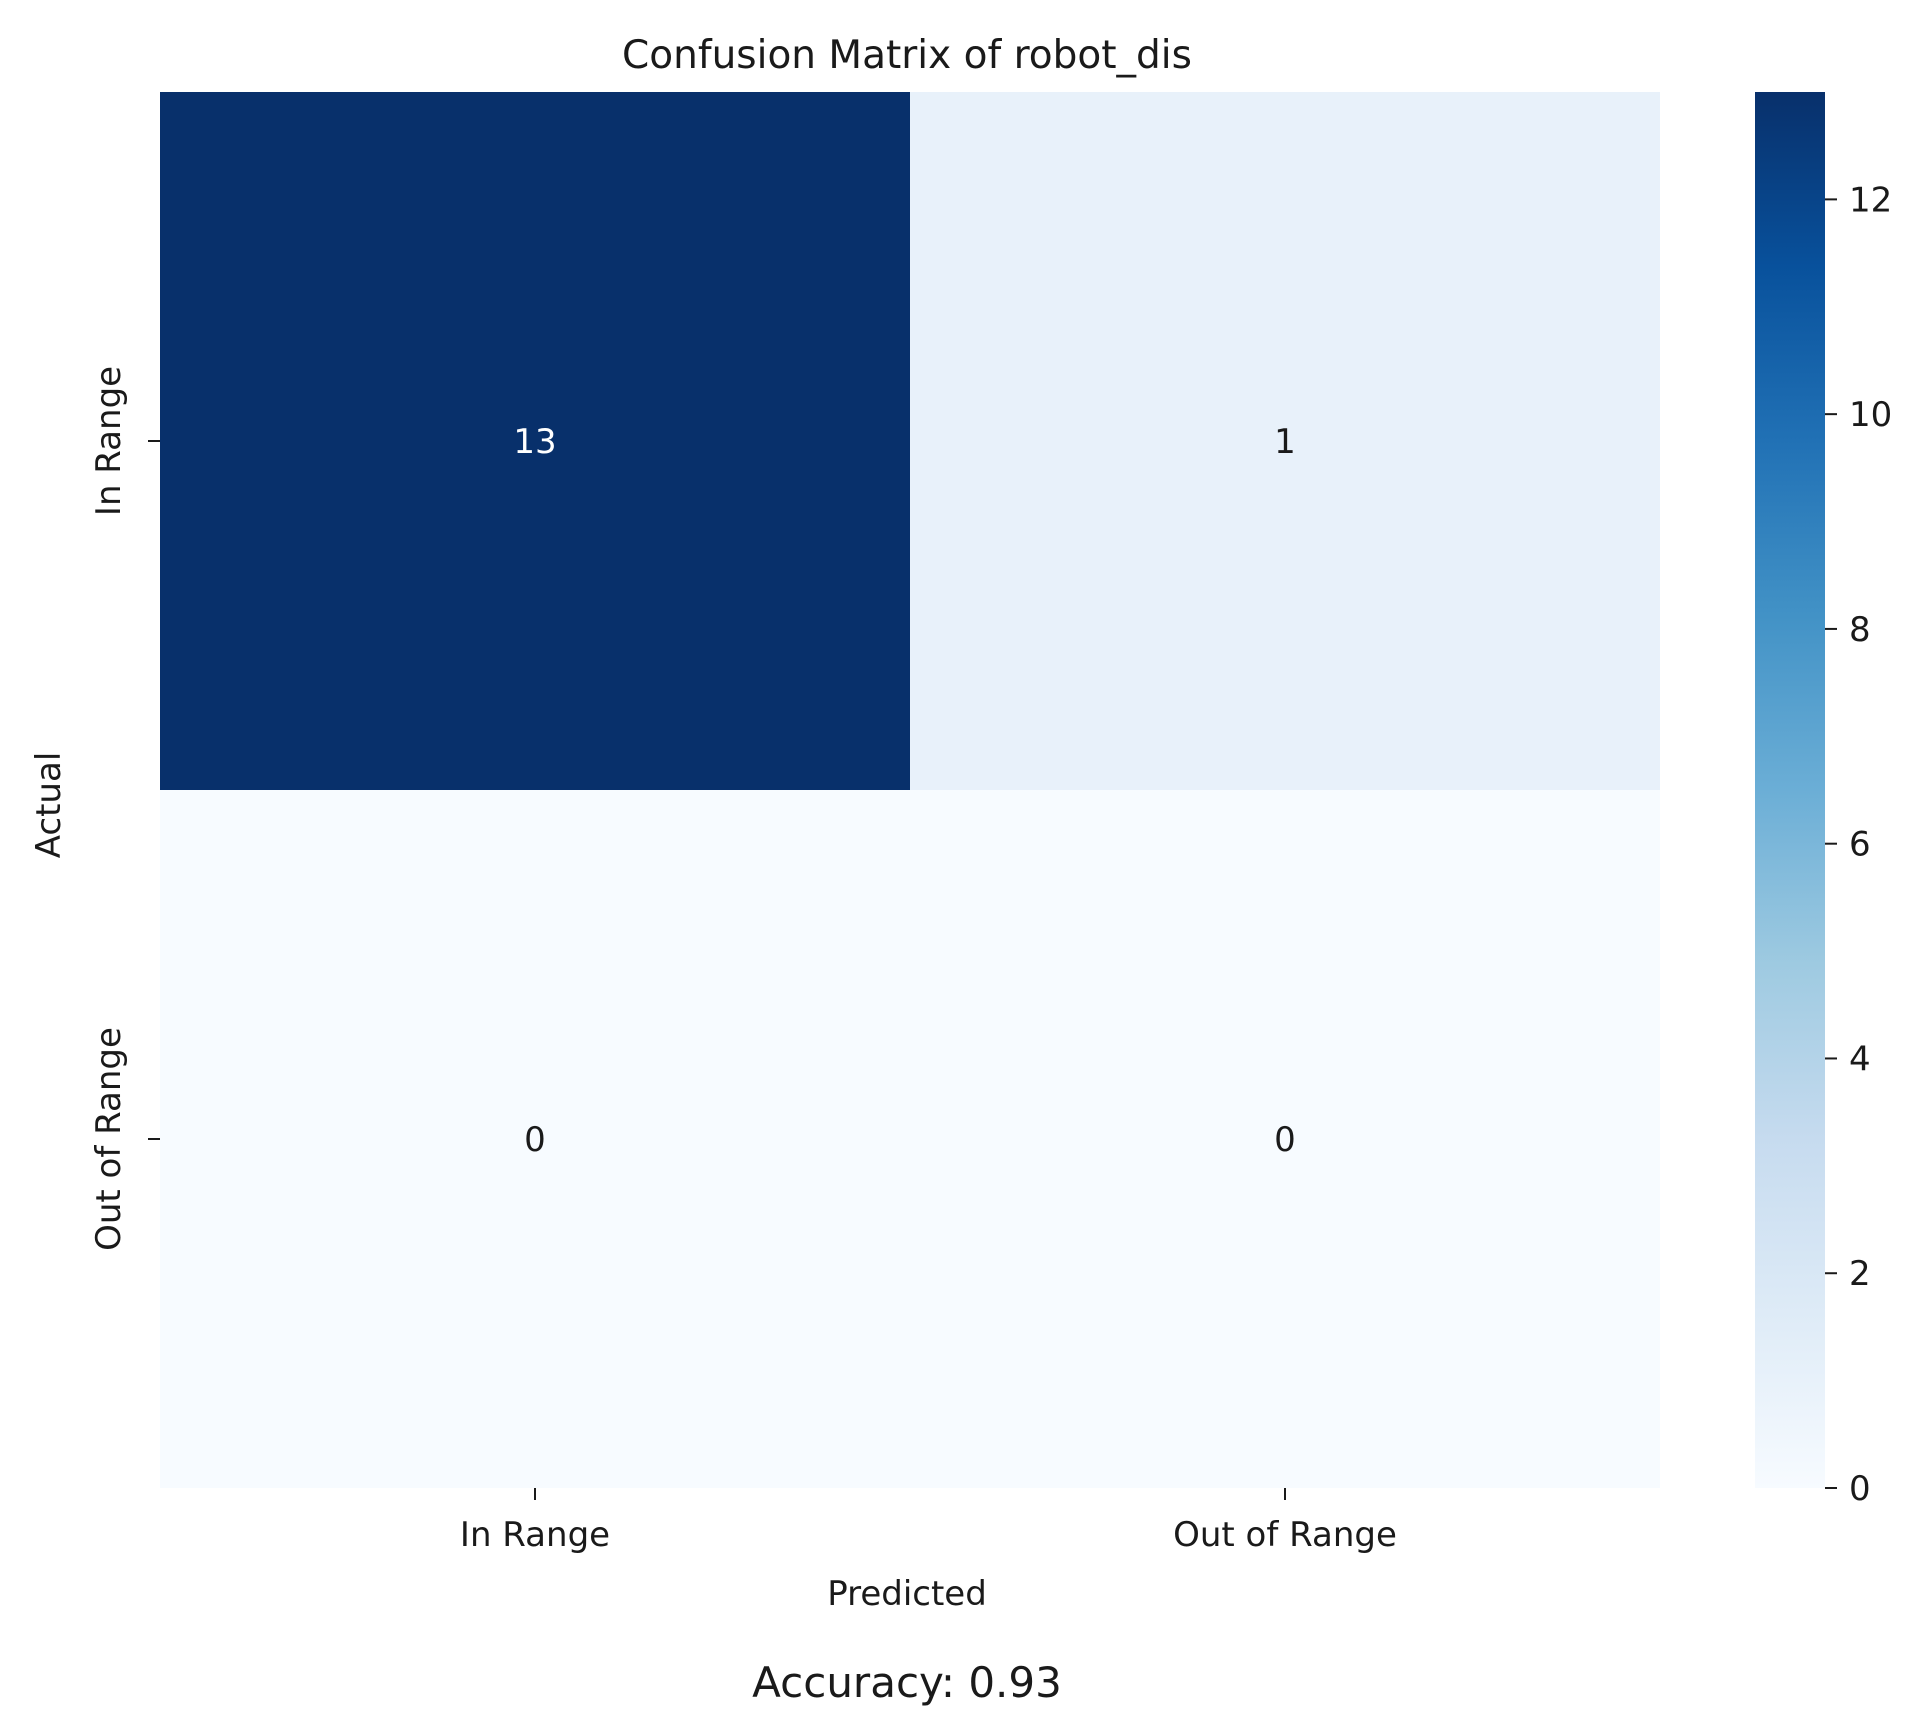 The width and height of the screenshot is (1922, 1726). Describe the element at coordinates (1860, 630) in the screenshot. I see `colorbar-tick-label: 8` at that location.